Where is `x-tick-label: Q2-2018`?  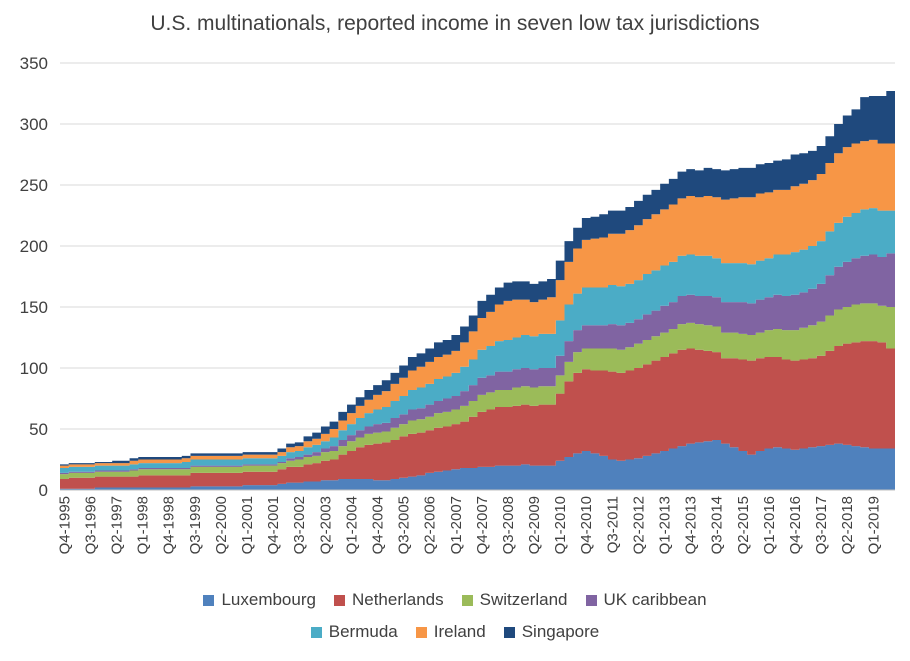
x-tick-label: Q2-2018 is located at coordinates (847, 525).